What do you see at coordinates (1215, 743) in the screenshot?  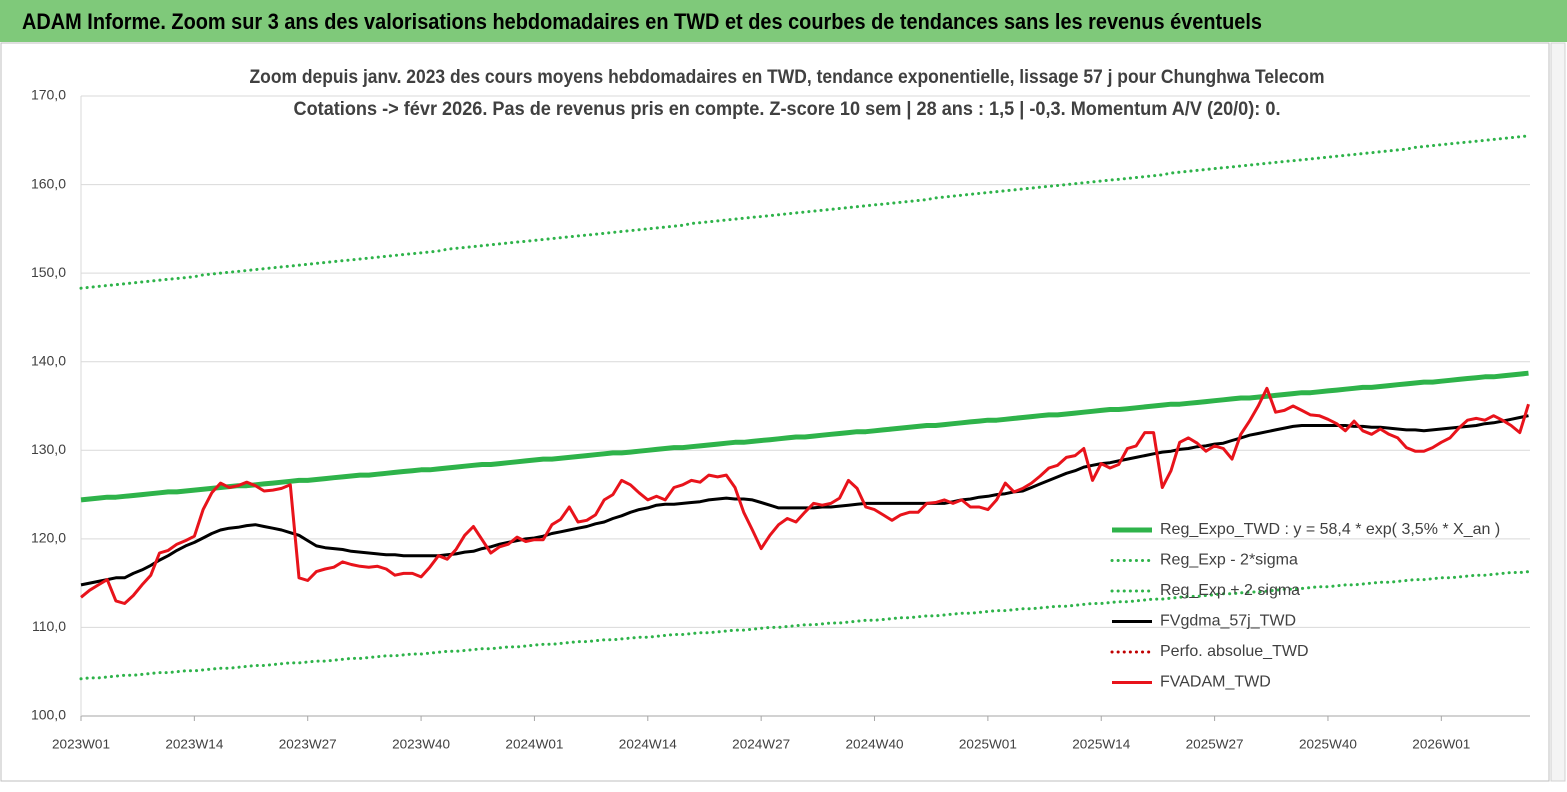 I see `x-tick-label: 2025W27` at bounding box center [1215, 743].